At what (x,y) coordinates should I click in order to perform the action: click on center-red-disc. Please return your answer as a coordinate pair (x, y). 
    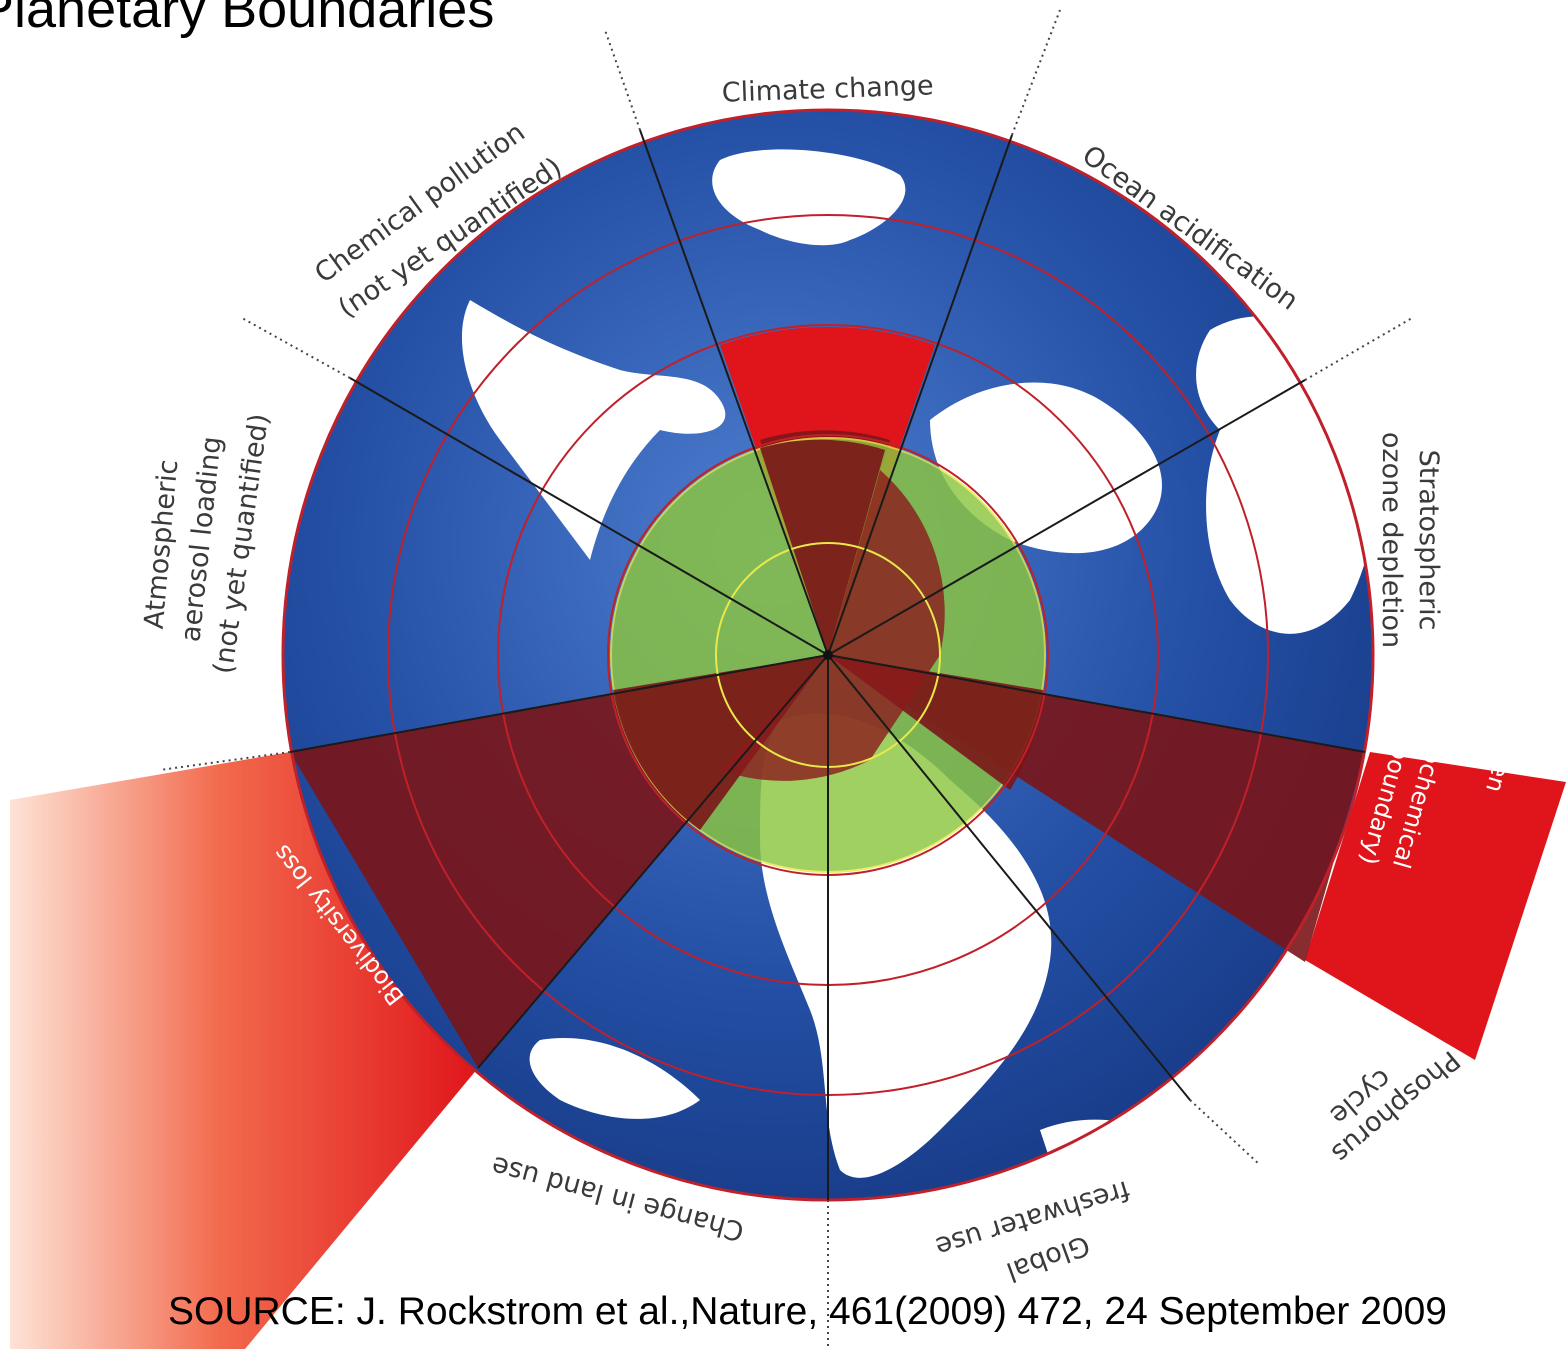
    Looking at the image, I should click on (832, 625).